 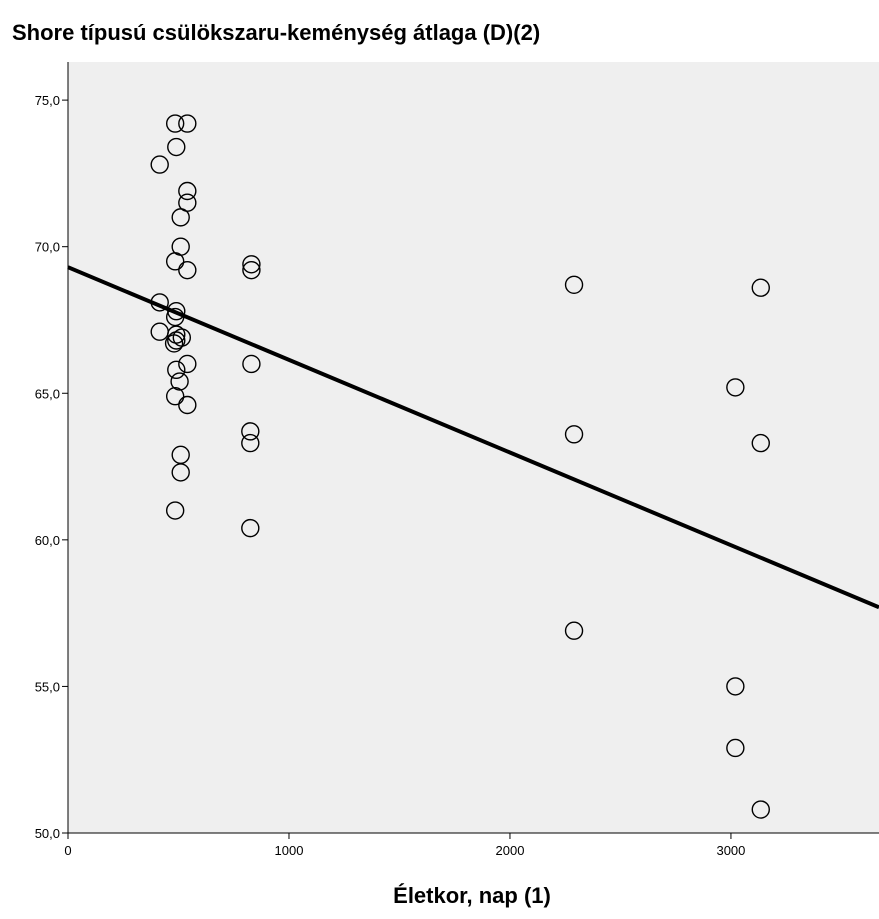 What do you see at coordinates (289, 850) in the screenshot?
I see `x-tick-label: 1000` at bounding box center [289, 850].